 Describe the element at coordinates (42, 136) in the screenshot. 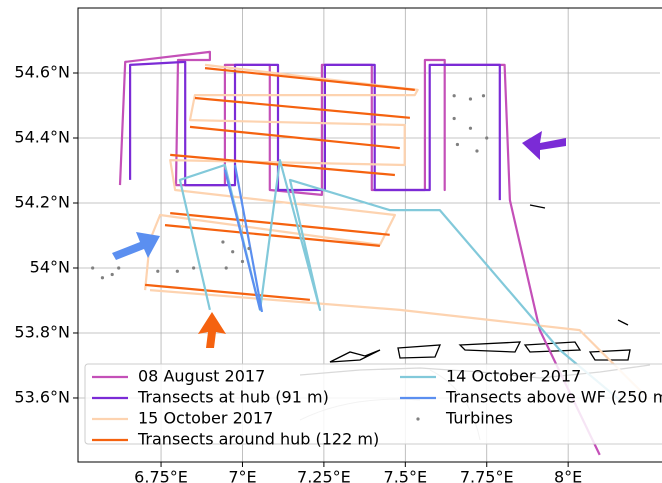

I see `y-tick-label: 54.4°N` at that location.